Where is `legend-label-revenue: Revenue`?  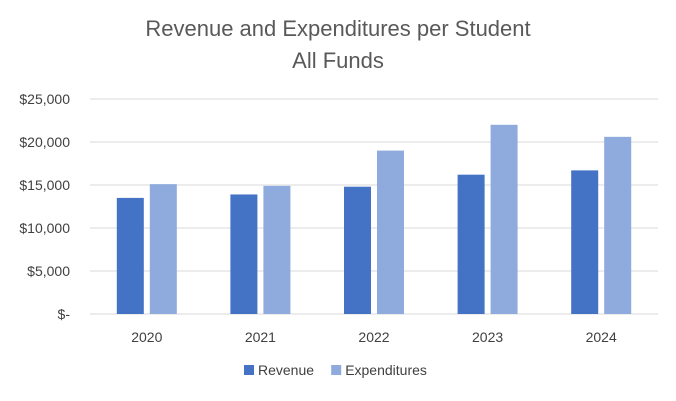
legend-label-revenue: Revenue is located at coordinates (286, 370).